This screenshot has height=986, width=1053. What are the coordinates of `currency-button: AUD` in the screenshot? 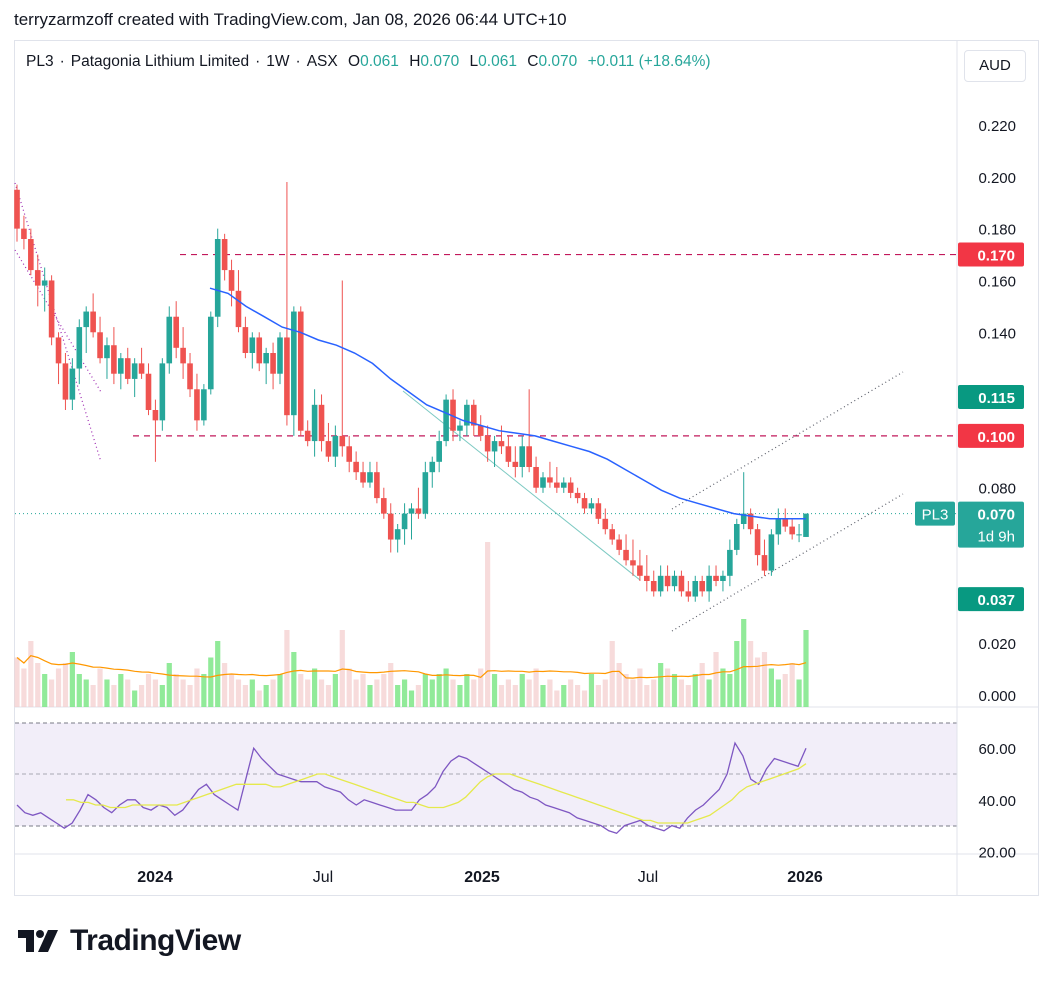 It's located at (995, 66).